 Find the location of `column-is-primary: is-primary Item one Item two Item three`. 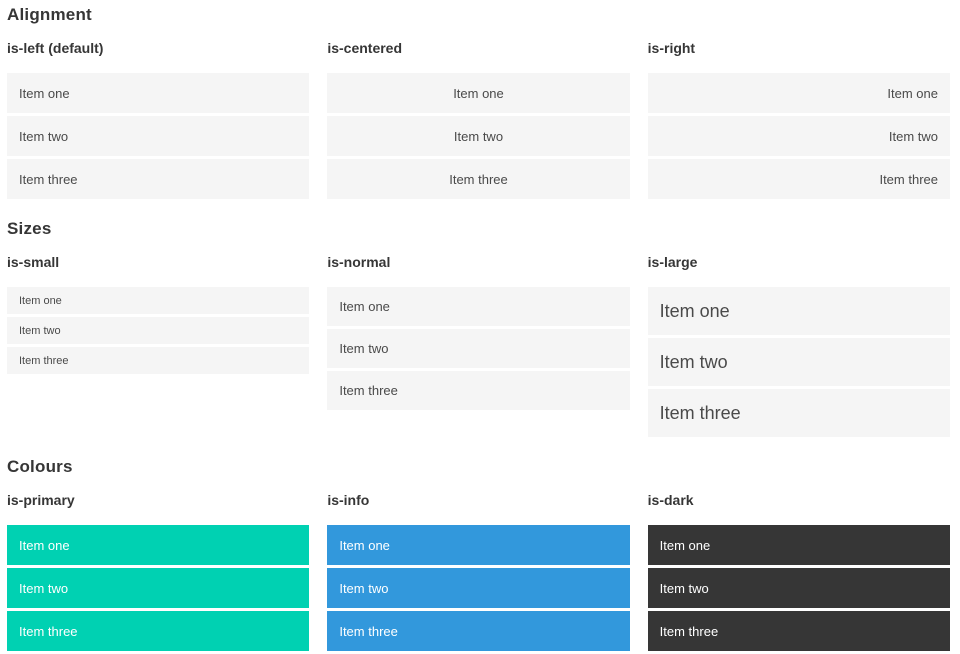

column-is-primary: is-primary Item one Item two Item three is located at coordinates (158, 571).